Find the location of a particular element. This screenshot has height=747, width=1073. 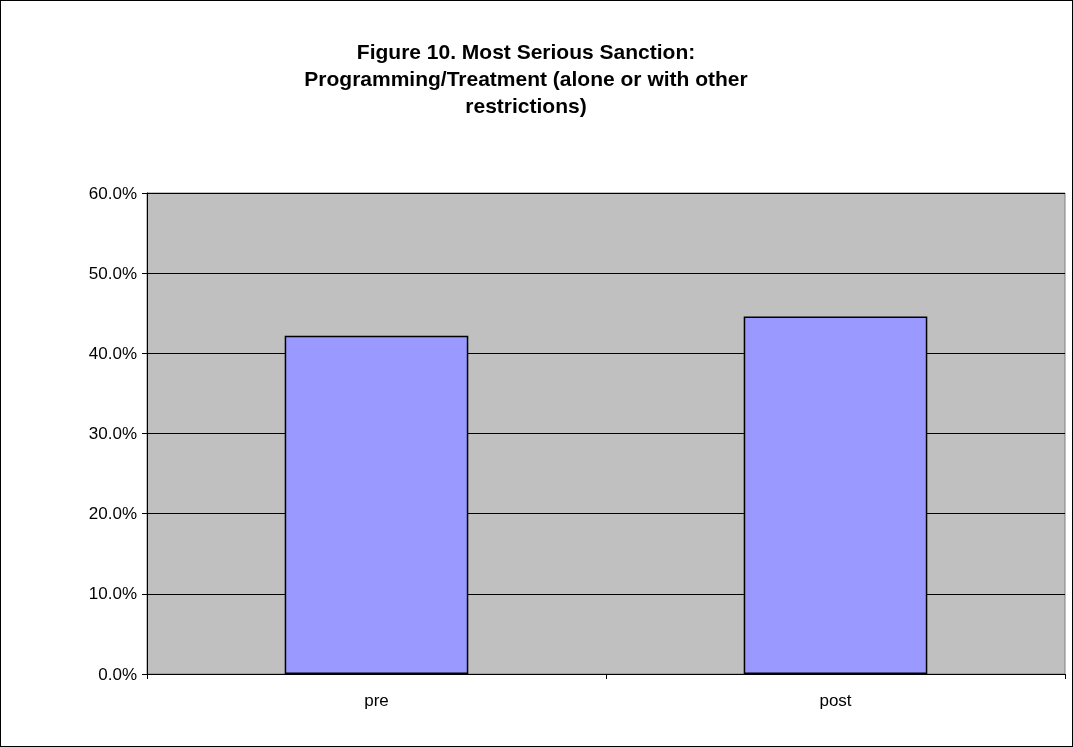

x-tick-label: pre is located at coordinates (376, 700).